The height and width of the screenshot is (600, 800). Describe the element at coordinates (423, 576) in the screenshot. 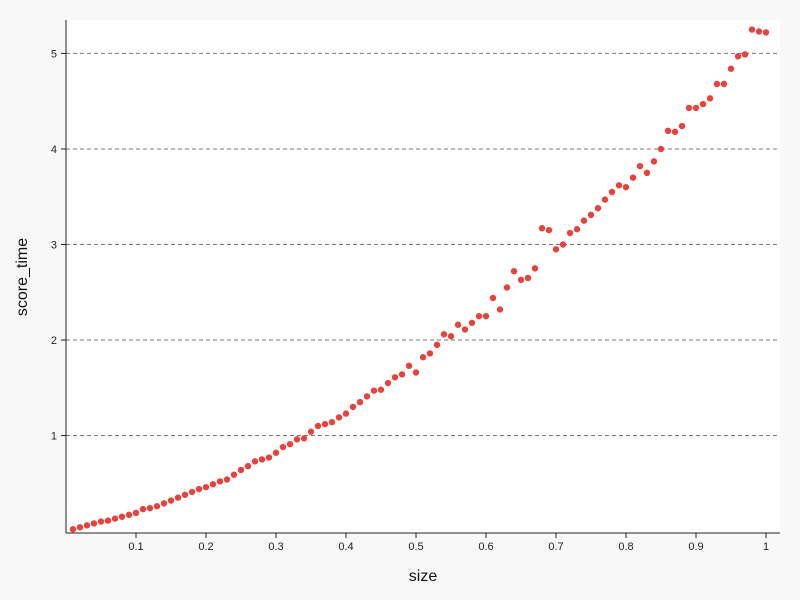

I see `x-axis-title: size` at that location.